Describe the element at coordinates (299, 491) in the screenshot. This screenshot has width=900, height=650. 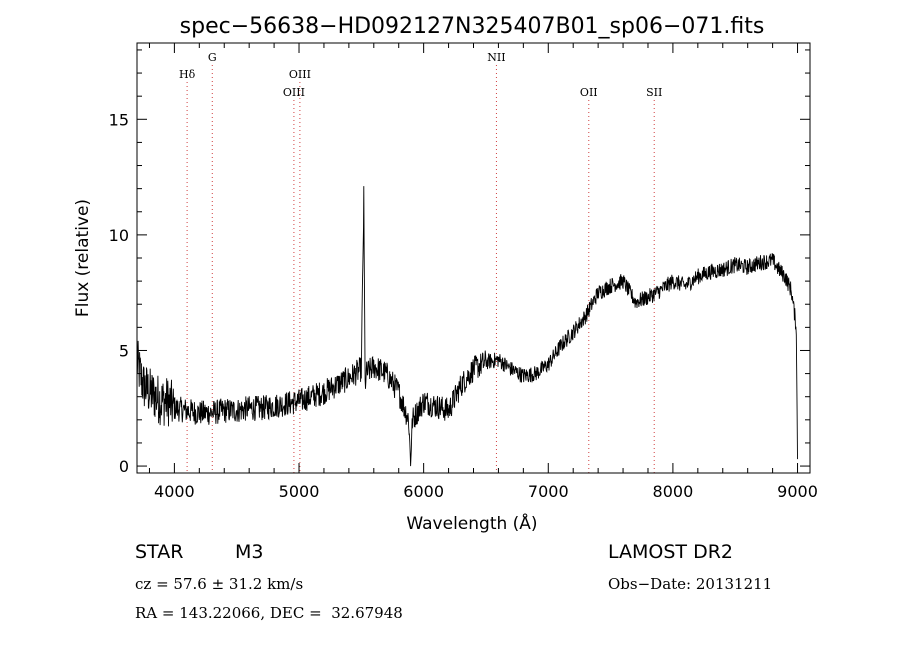
I see `x-tick-label-1: 5000` at that location.